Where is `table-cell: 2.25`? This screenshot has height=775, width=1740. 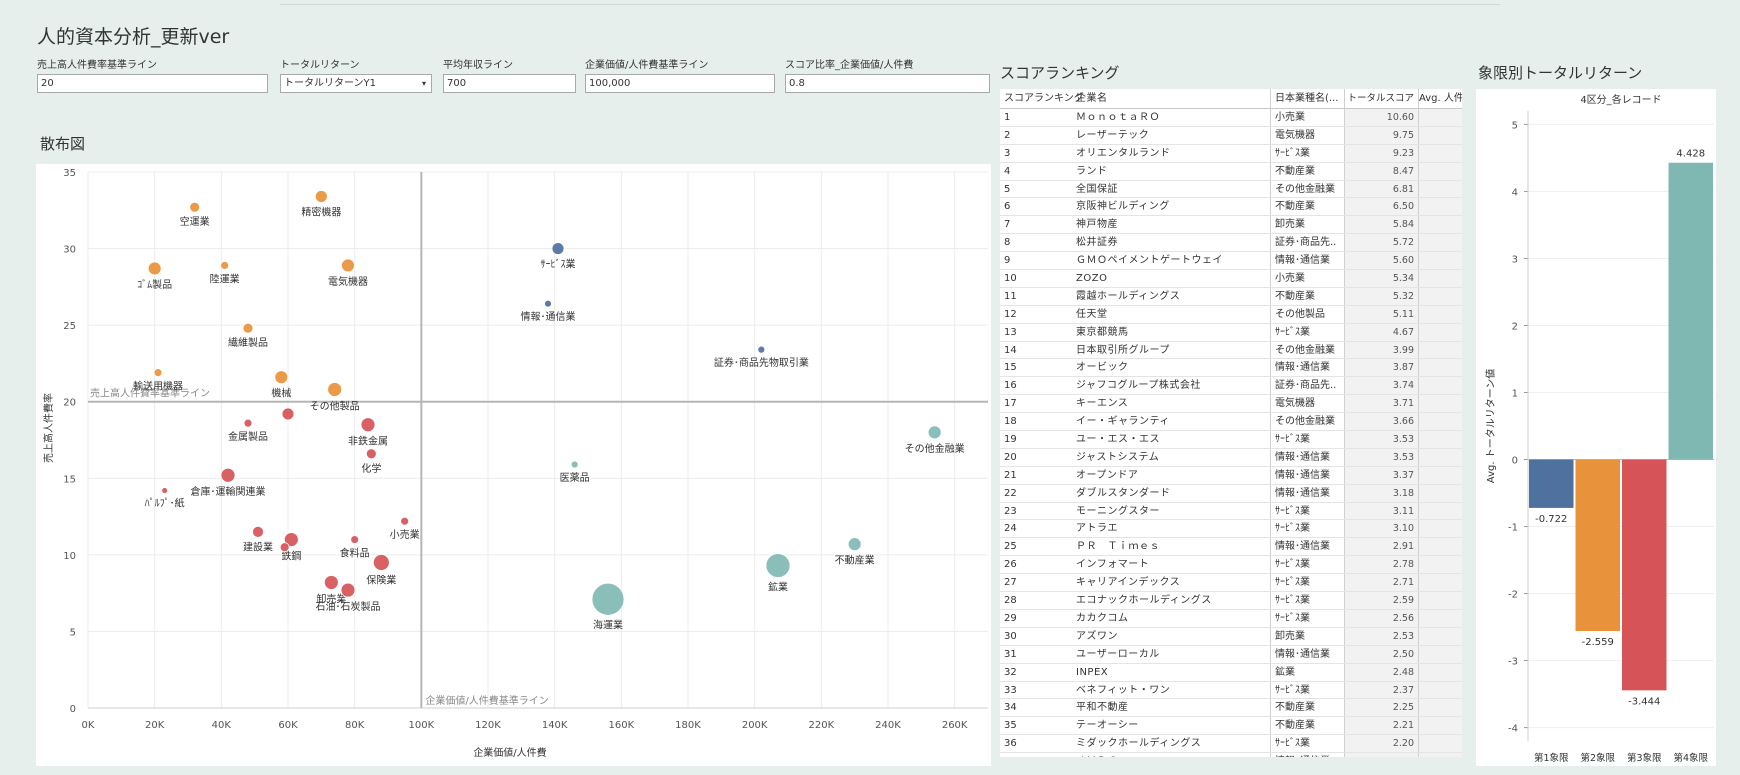 table-cell: 2.25 is located at coordinates (1381, 708).